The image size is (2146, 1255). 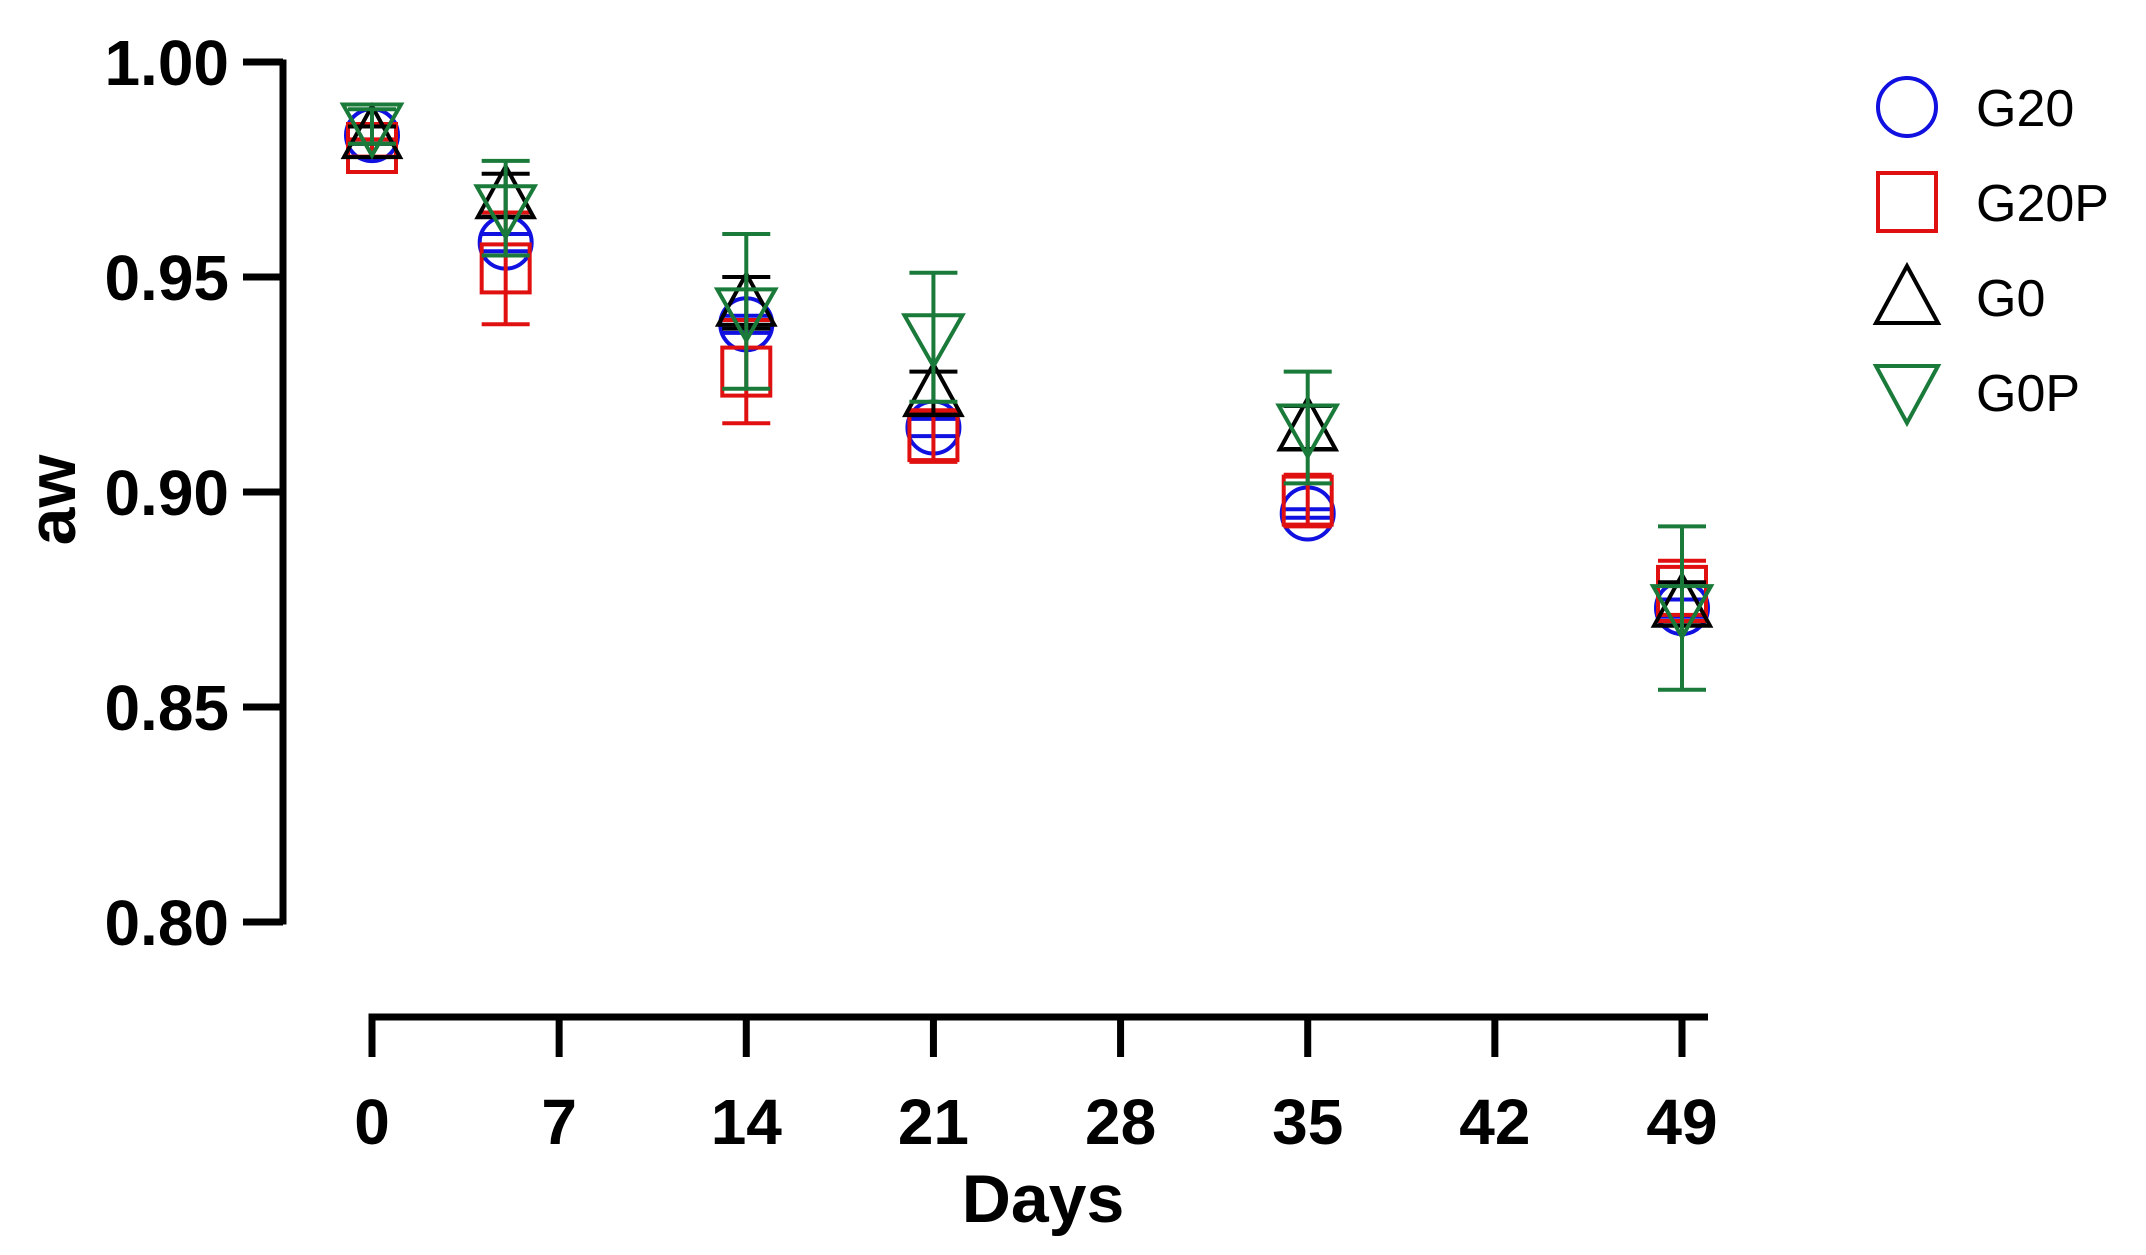 What do you see at coordinates (166, 493) in the screenshot?
I see `y-tick-label: 0.90` at bounding box center [166, 493].